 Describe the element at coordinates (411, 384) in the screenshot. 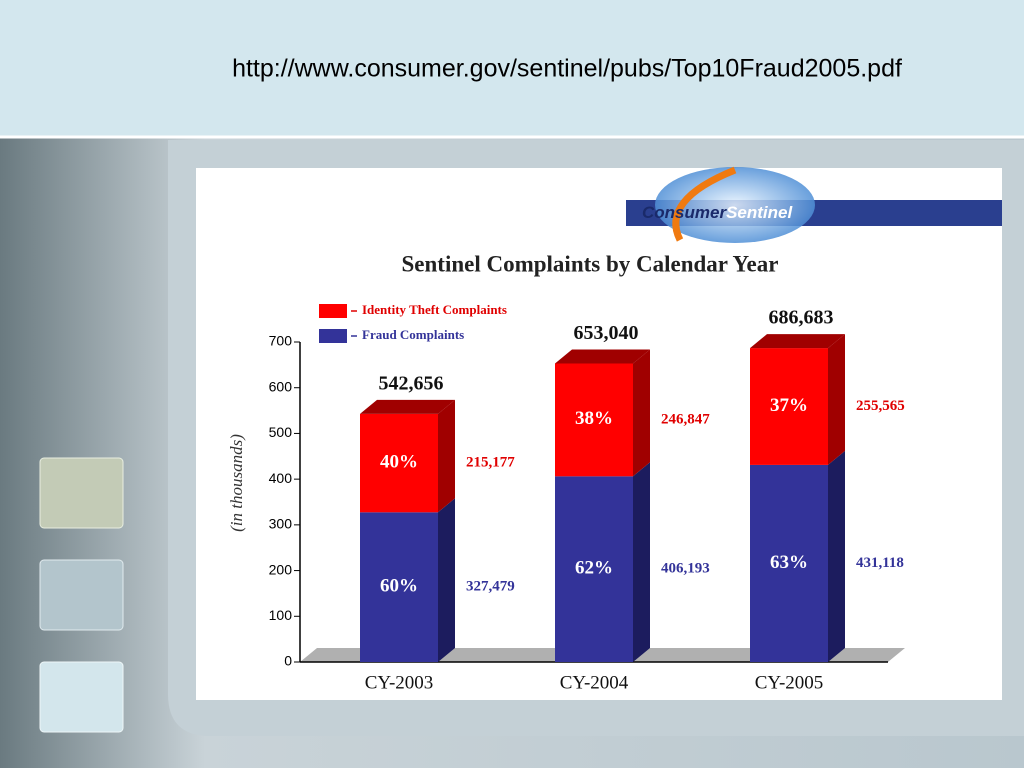

I see `total-label: 542,656` at that location.